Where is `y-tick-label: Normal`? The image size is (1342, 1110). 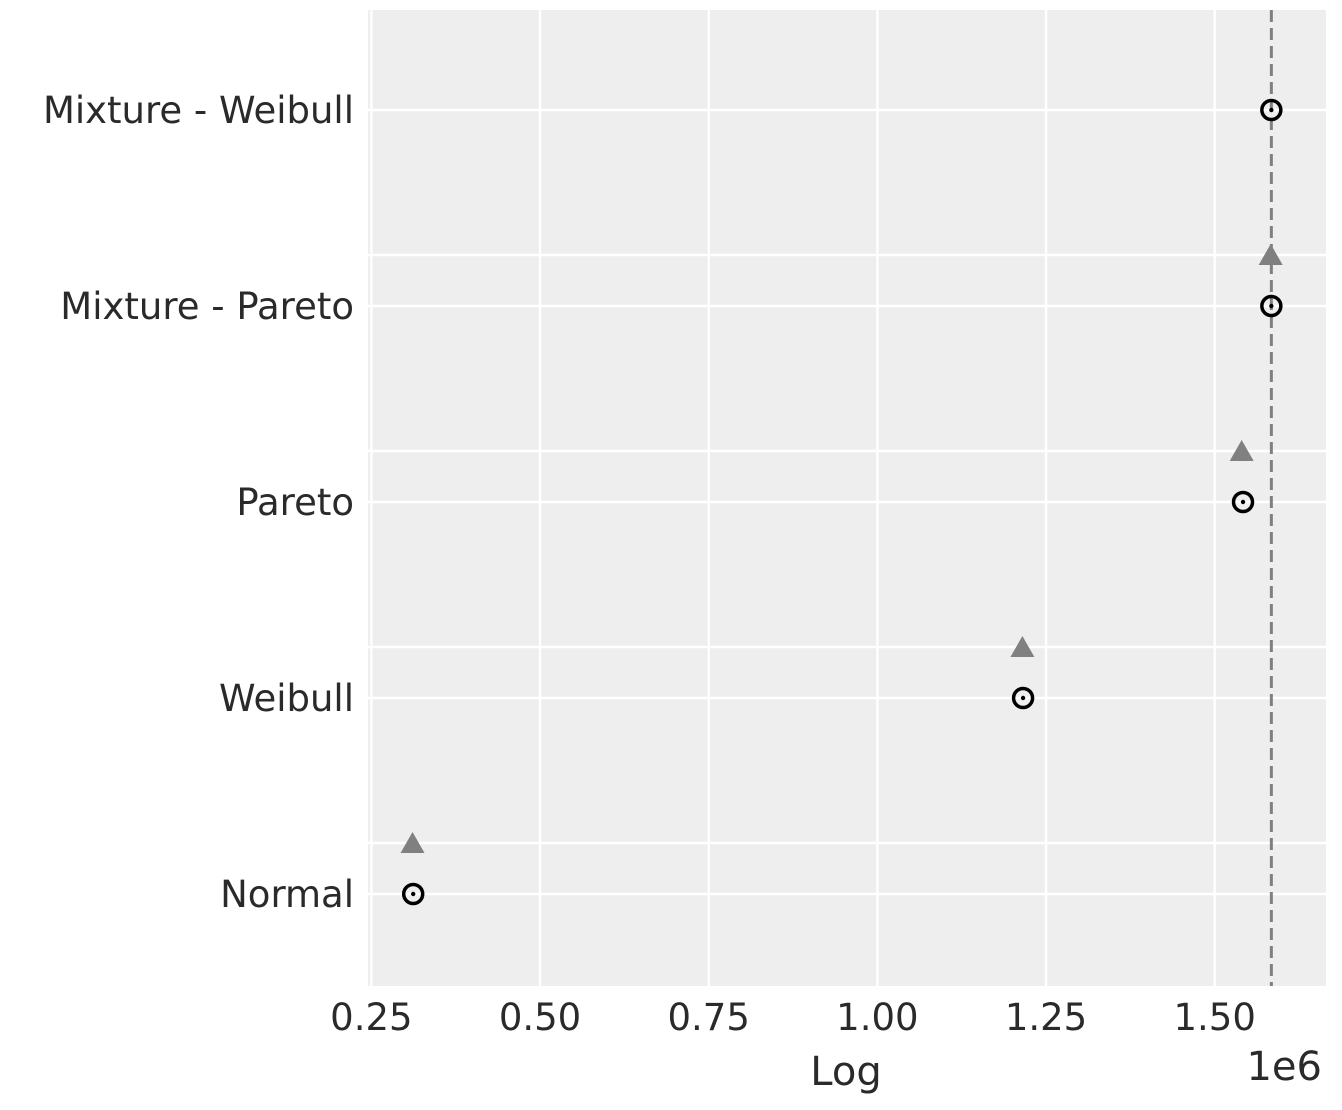
y-tick-label: Normal is located at coordinates (287, 894).